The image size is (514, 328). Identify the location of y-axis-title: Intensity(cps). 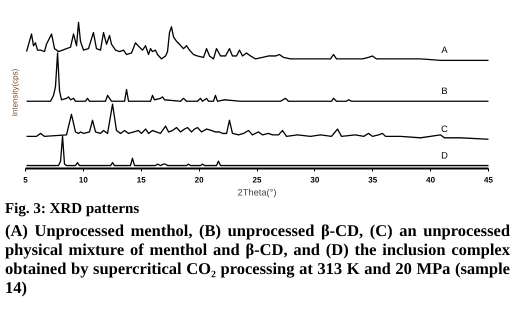
(15, 92).